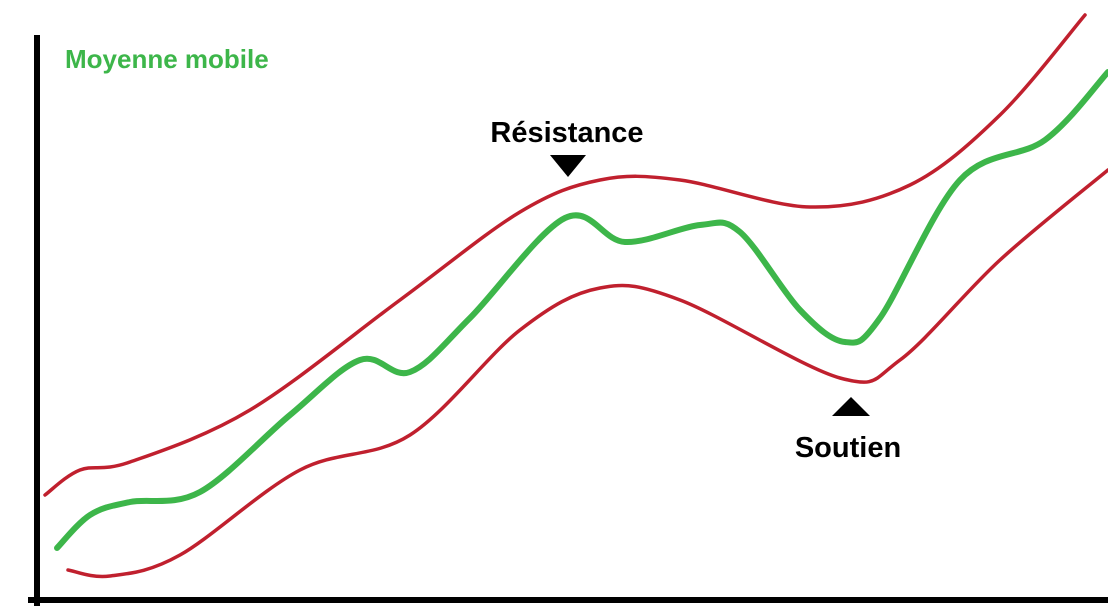 Image resolution: width=1108 pixels, height=609 pixels. What do you see at coordinates (568, 166) in the screenshot?
I see `resistance-marker` at bounding box center [568, 166].